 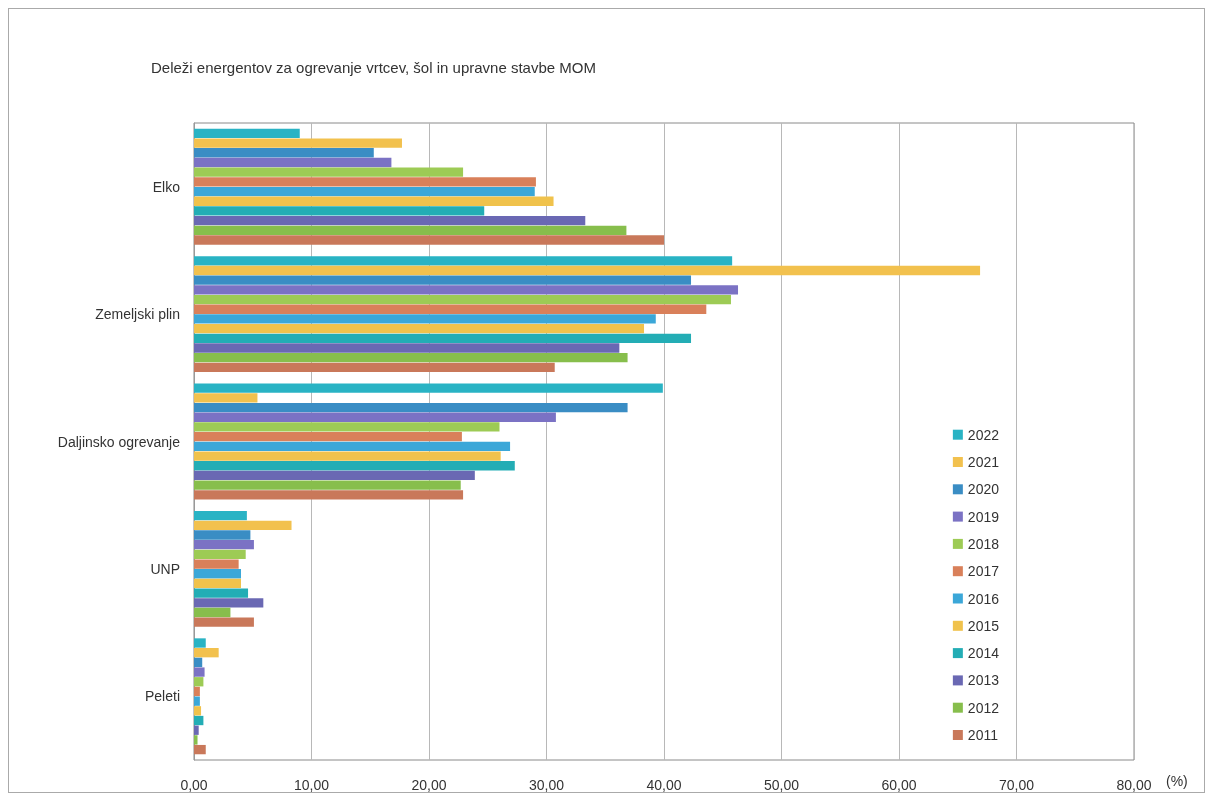 What do you see at coordinates (162, 696) in the screenshot?
I see `y-tick-label: Peleti` at bounding box center [162, 696].